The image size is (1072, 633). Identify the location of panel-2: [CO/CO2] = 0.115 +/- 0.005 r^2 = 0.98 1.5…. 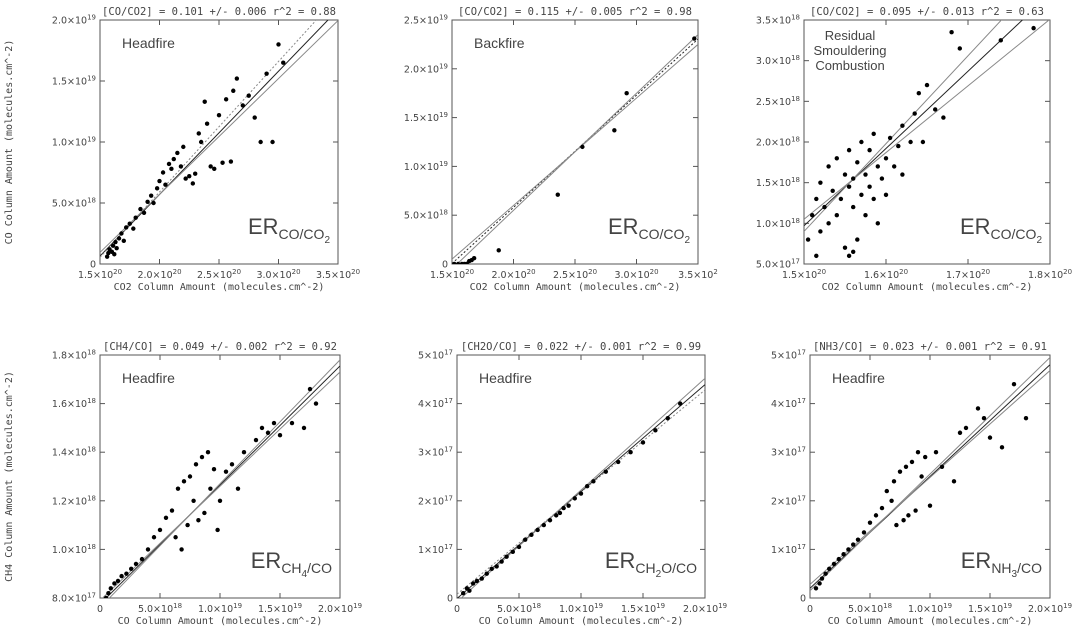
(561, 149).